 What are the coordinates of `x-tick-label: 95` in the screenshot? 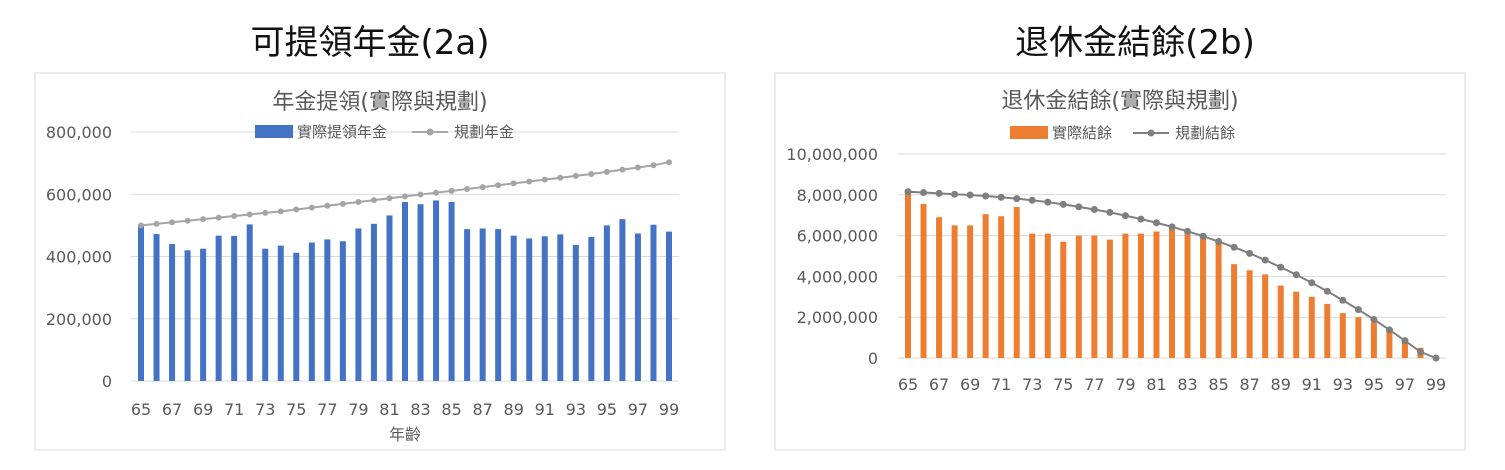 It's located at (1374, 384).